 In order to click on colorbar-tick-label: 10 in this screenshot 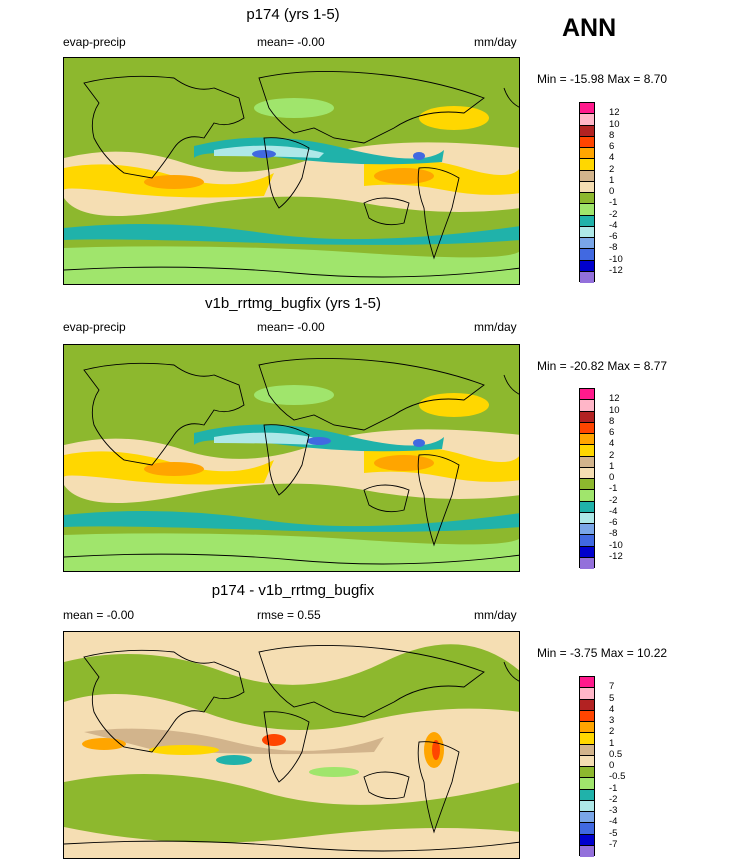, I will do `click(614, 124)`.